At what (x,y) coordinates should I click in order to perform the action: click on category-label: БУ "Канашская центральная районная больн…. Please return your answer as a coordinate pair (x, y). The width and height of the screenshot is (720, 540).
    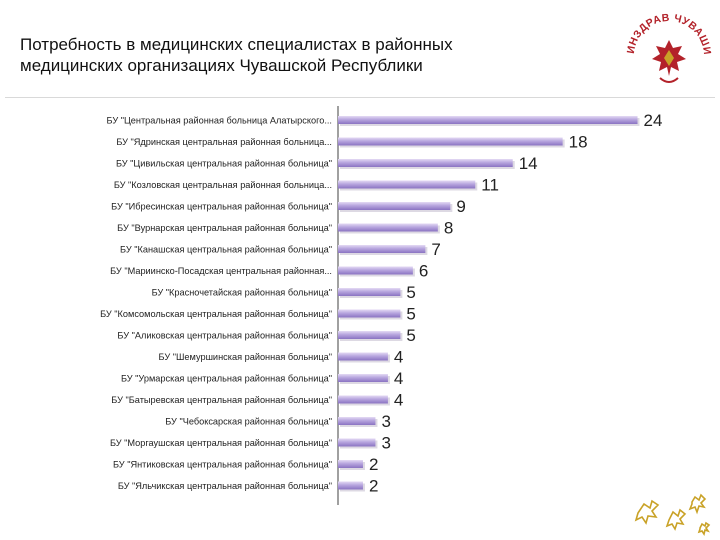
    Looking at the image, I should click on (226, 250).